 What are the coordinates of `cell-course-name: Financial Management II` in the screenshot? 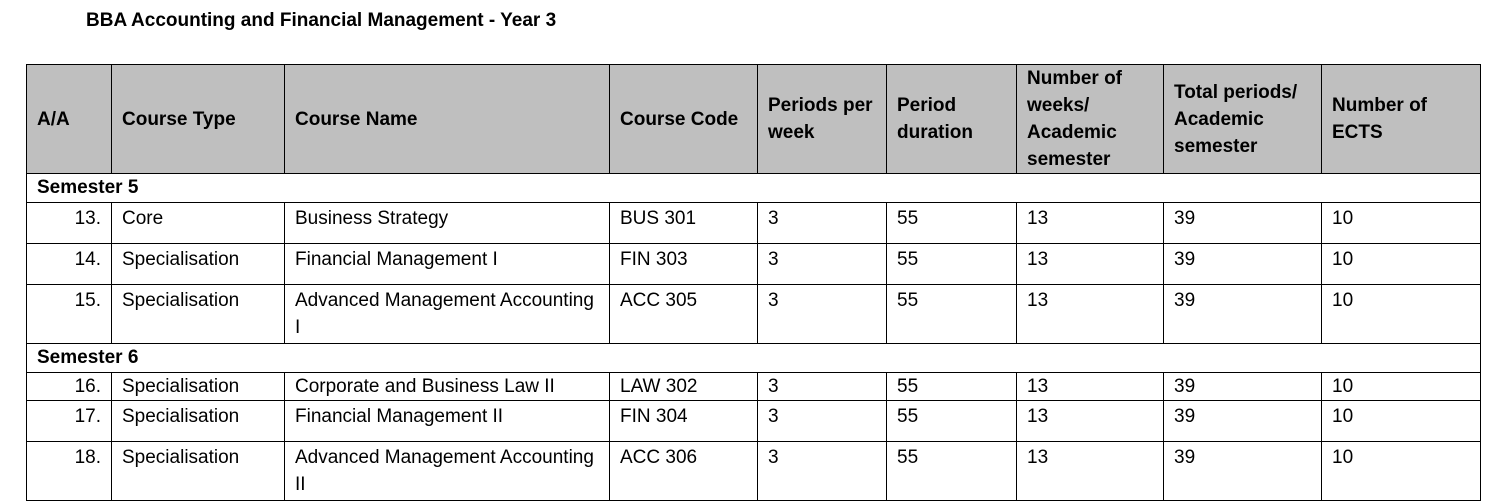 It's located at (447, 421).